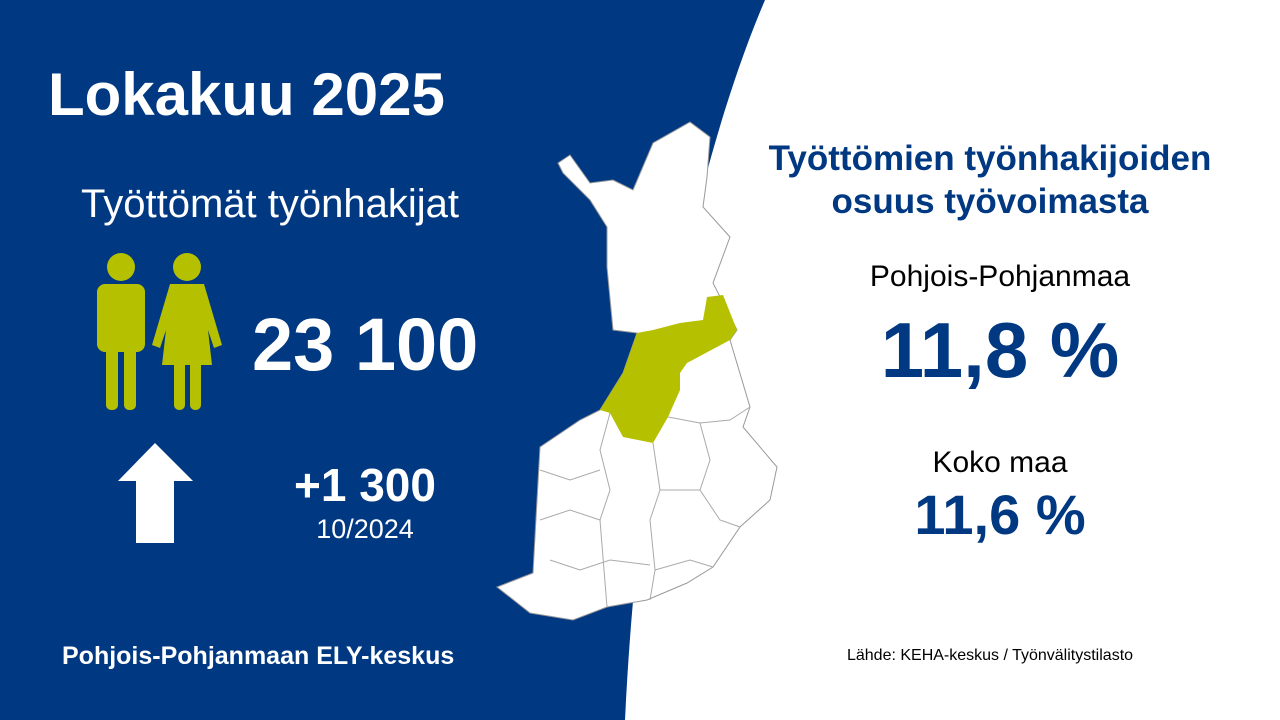 Image resolution: width=1280 pixels, height=720 pixels. I want to click on region-pohjois-pohjanmaa, so click(668, 369).